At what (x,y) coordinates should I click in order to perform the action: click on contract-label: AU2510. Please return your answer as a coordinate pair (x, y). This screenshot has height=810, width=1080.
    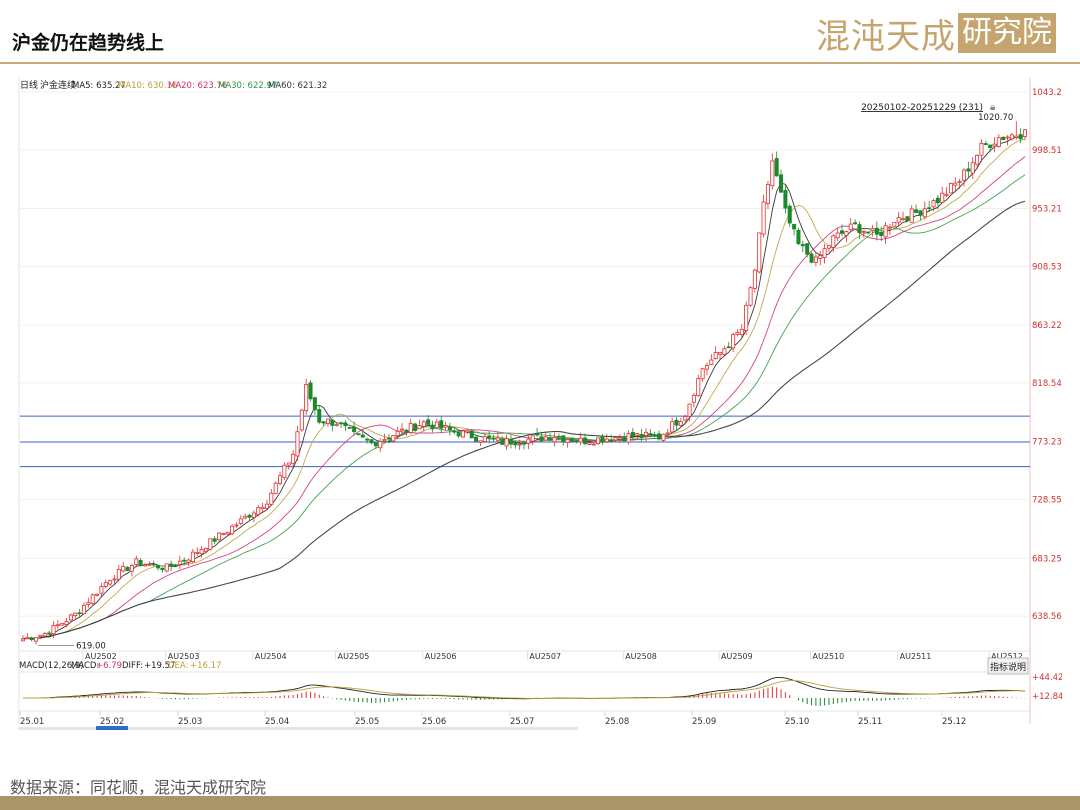
    Looking at the image, I should click on (829, 656).